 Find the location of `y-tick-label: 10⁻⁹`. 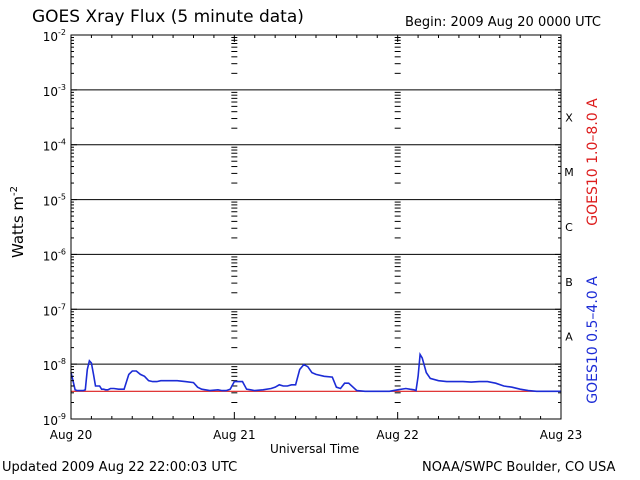

y-tick-label: 10⁻⁹ is located at coordinates (54, 420).